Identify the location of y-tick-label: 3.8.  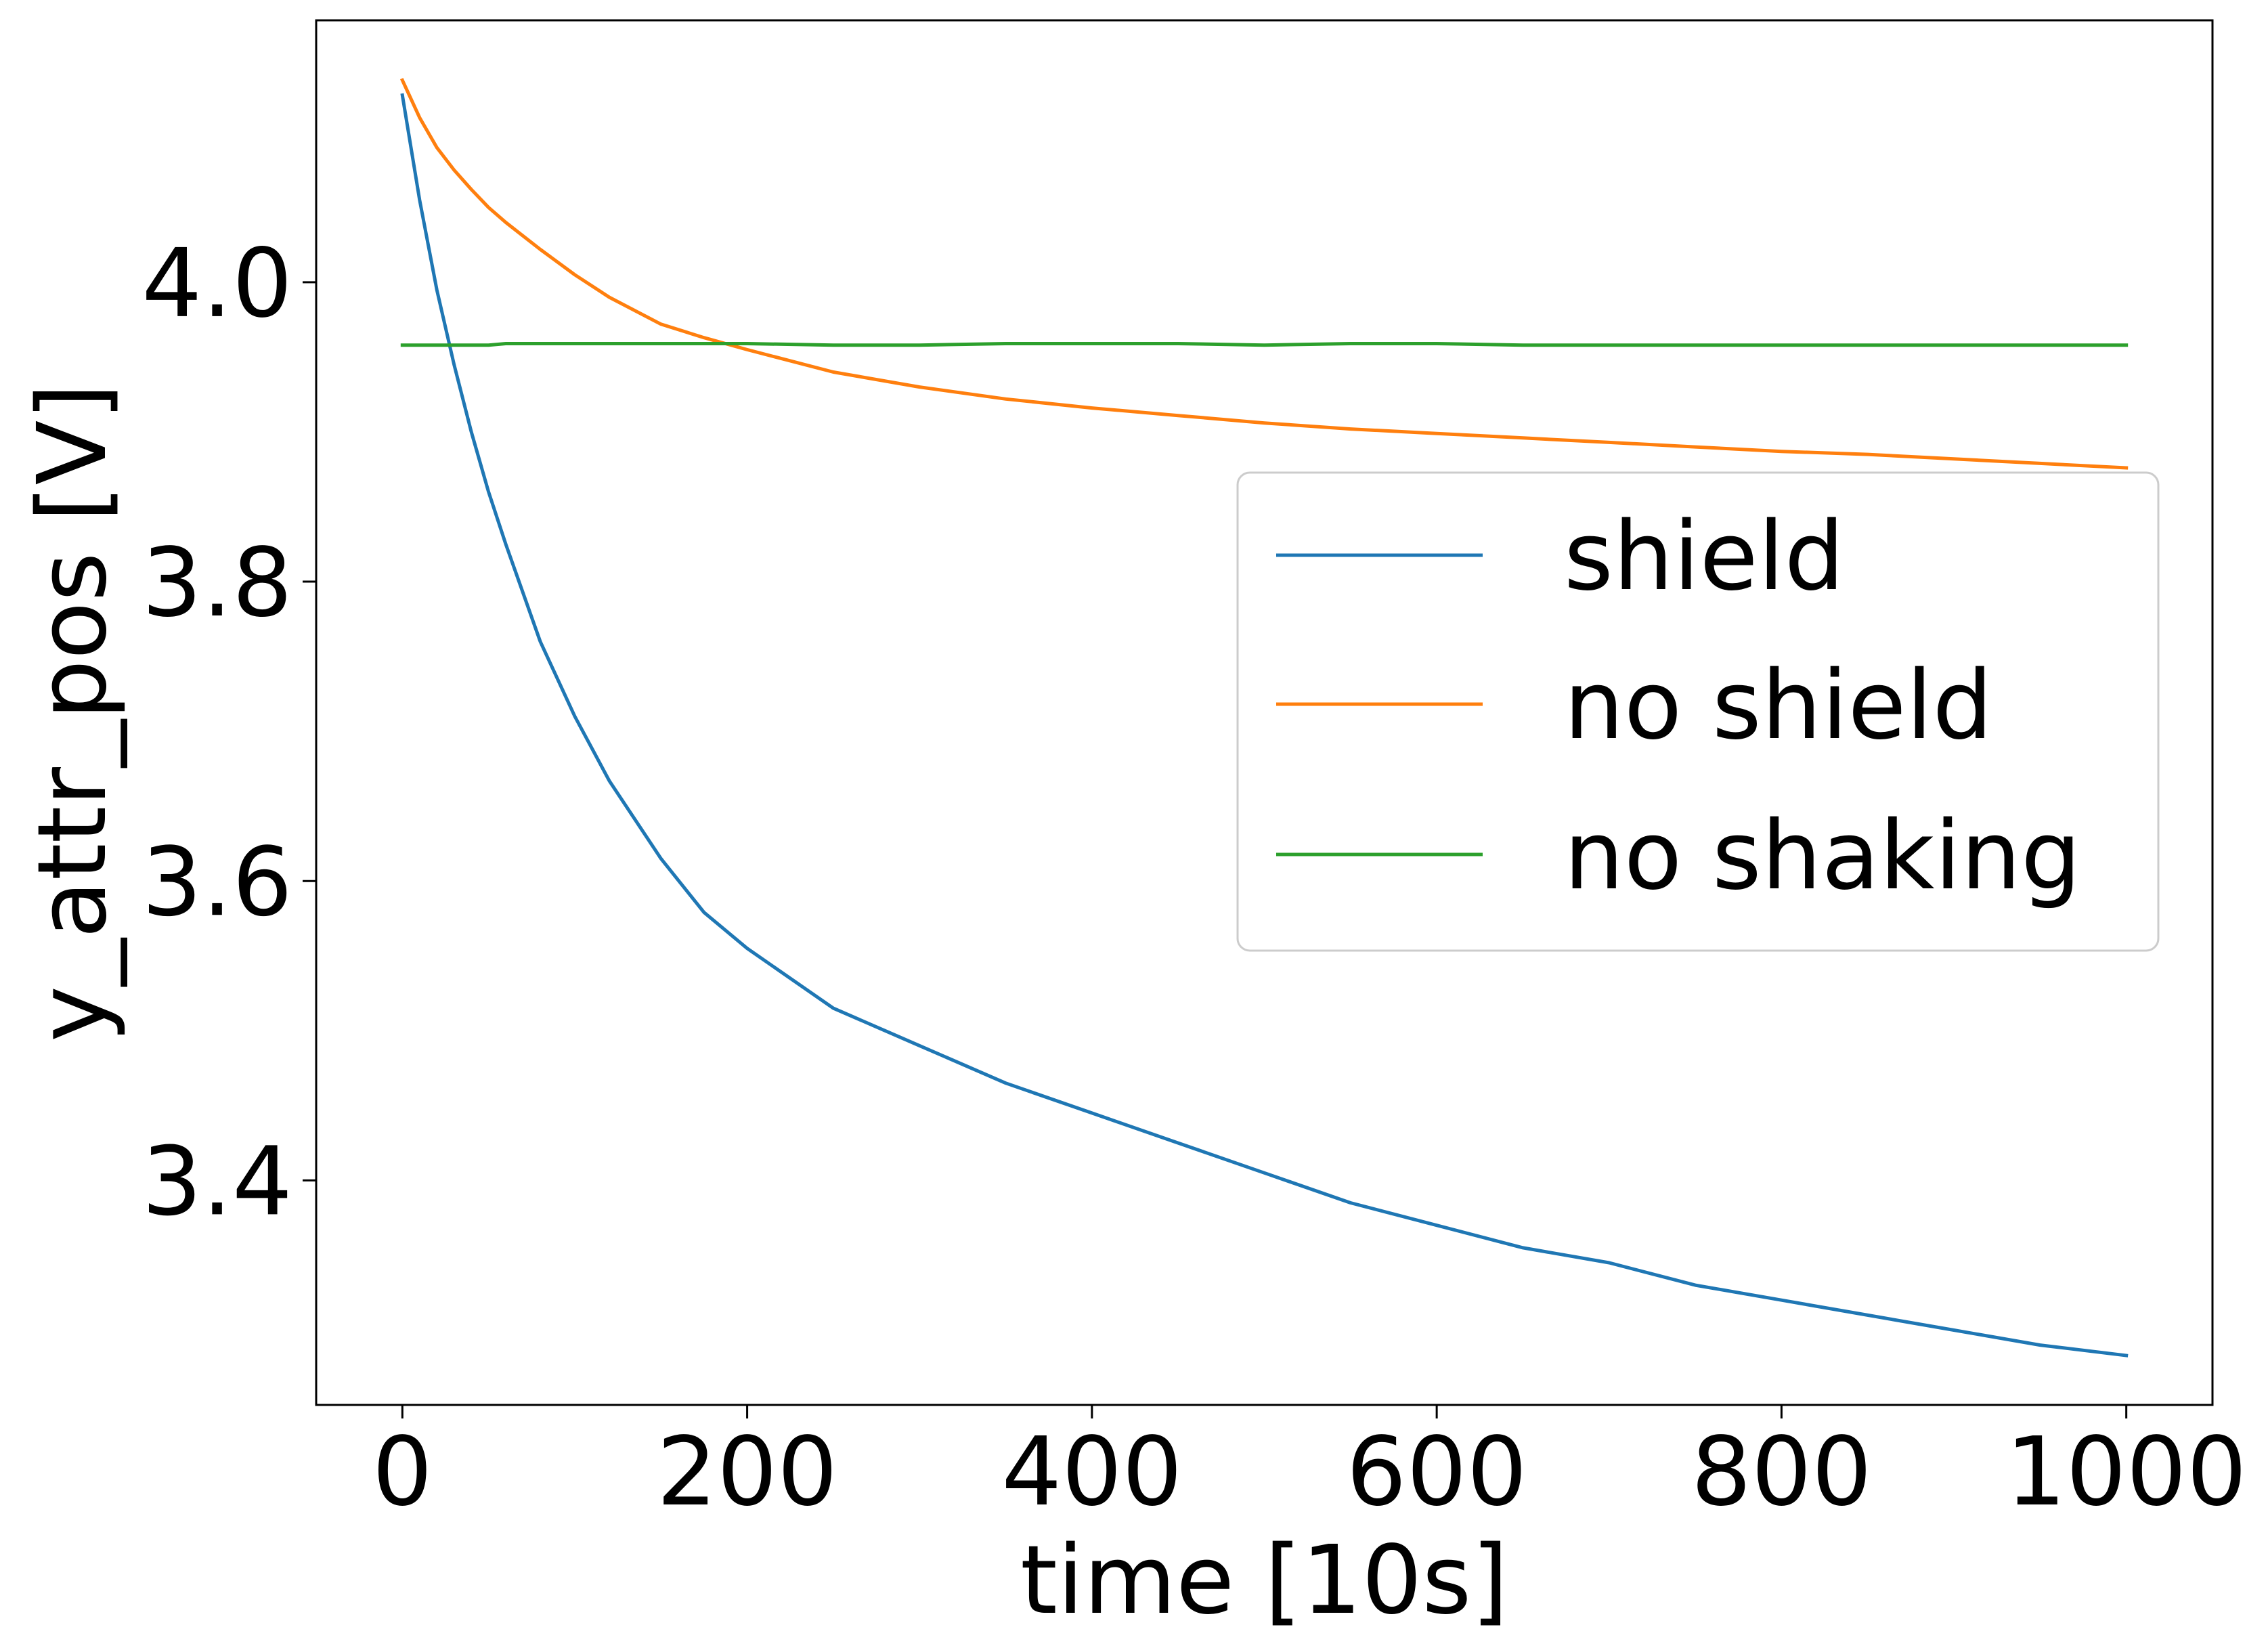
(216, 583).